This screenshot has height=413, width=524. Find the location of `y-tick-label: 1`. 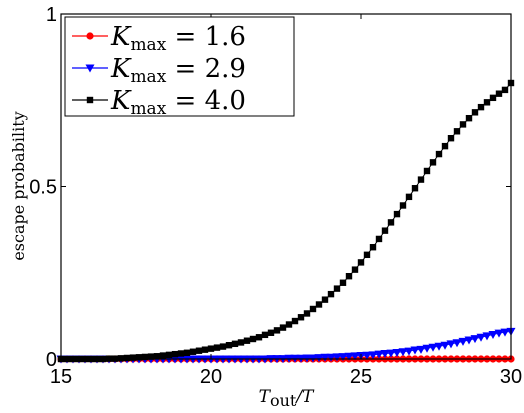

y-tick-label: 1 is located at coordinates (51, 15).